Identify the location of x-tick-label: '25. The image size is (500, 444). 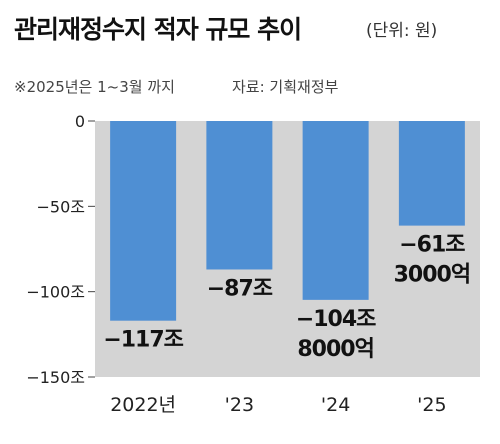
(431, 405).